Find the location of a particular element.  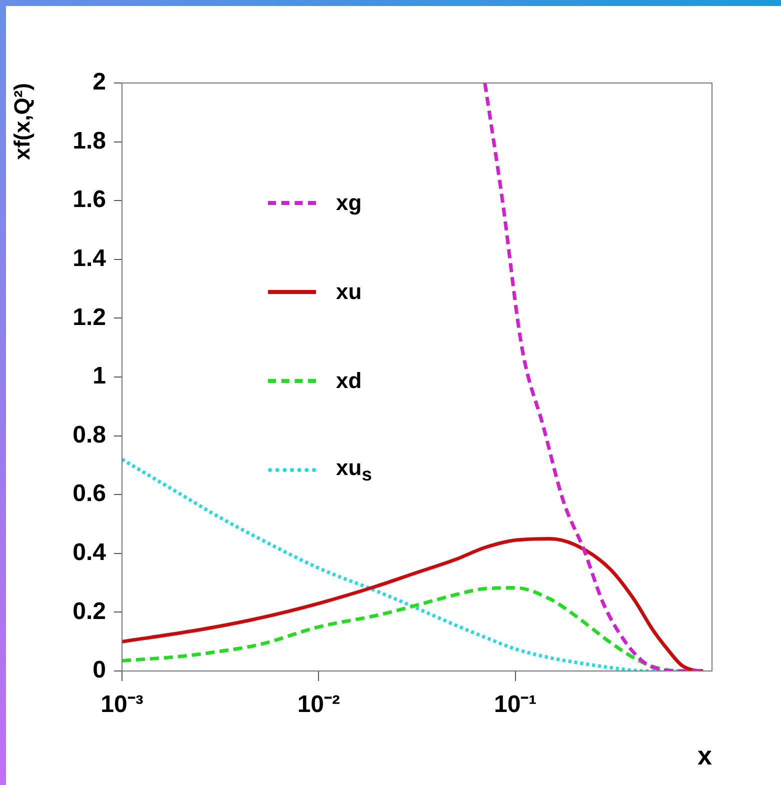

legend-label: xu is located at coordinates (349, 292).